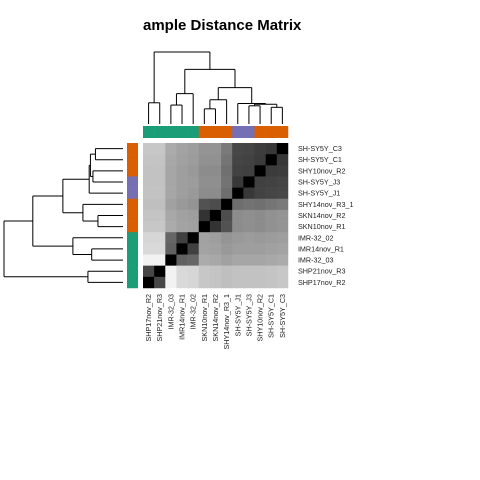  What do you see at coordinates (226, 322) in the screenshot?
I see `column-label: SHY14nov_R3_1` at bounding box center [226, 322].